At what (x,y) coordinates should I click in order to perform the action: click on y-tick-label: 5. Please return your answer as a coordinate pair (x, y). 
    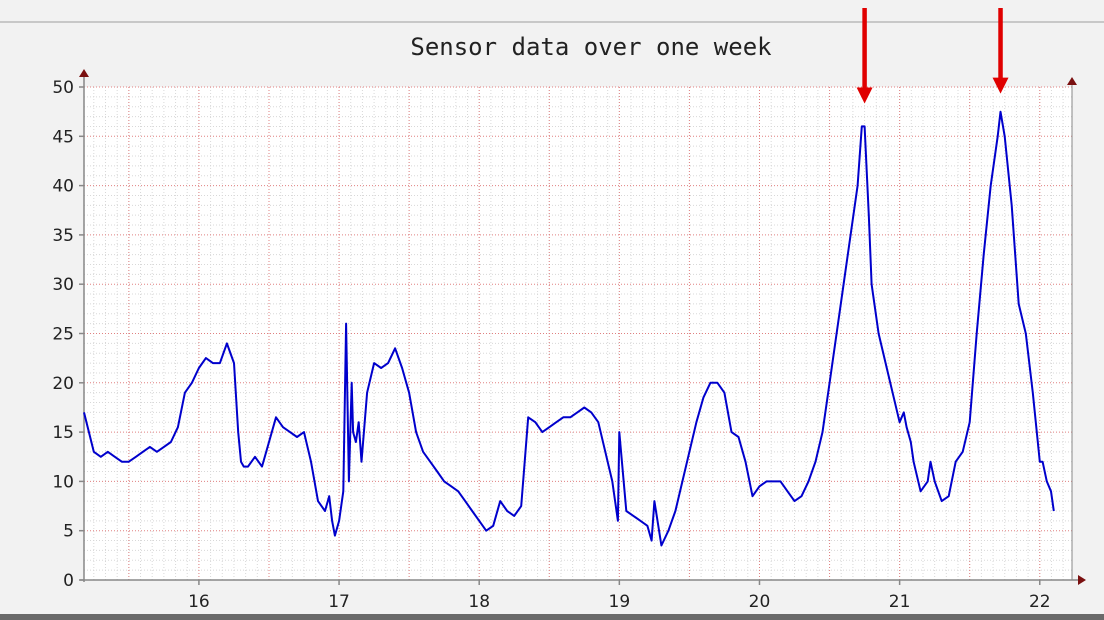
    Looking at the image, I should click on (68, 532).